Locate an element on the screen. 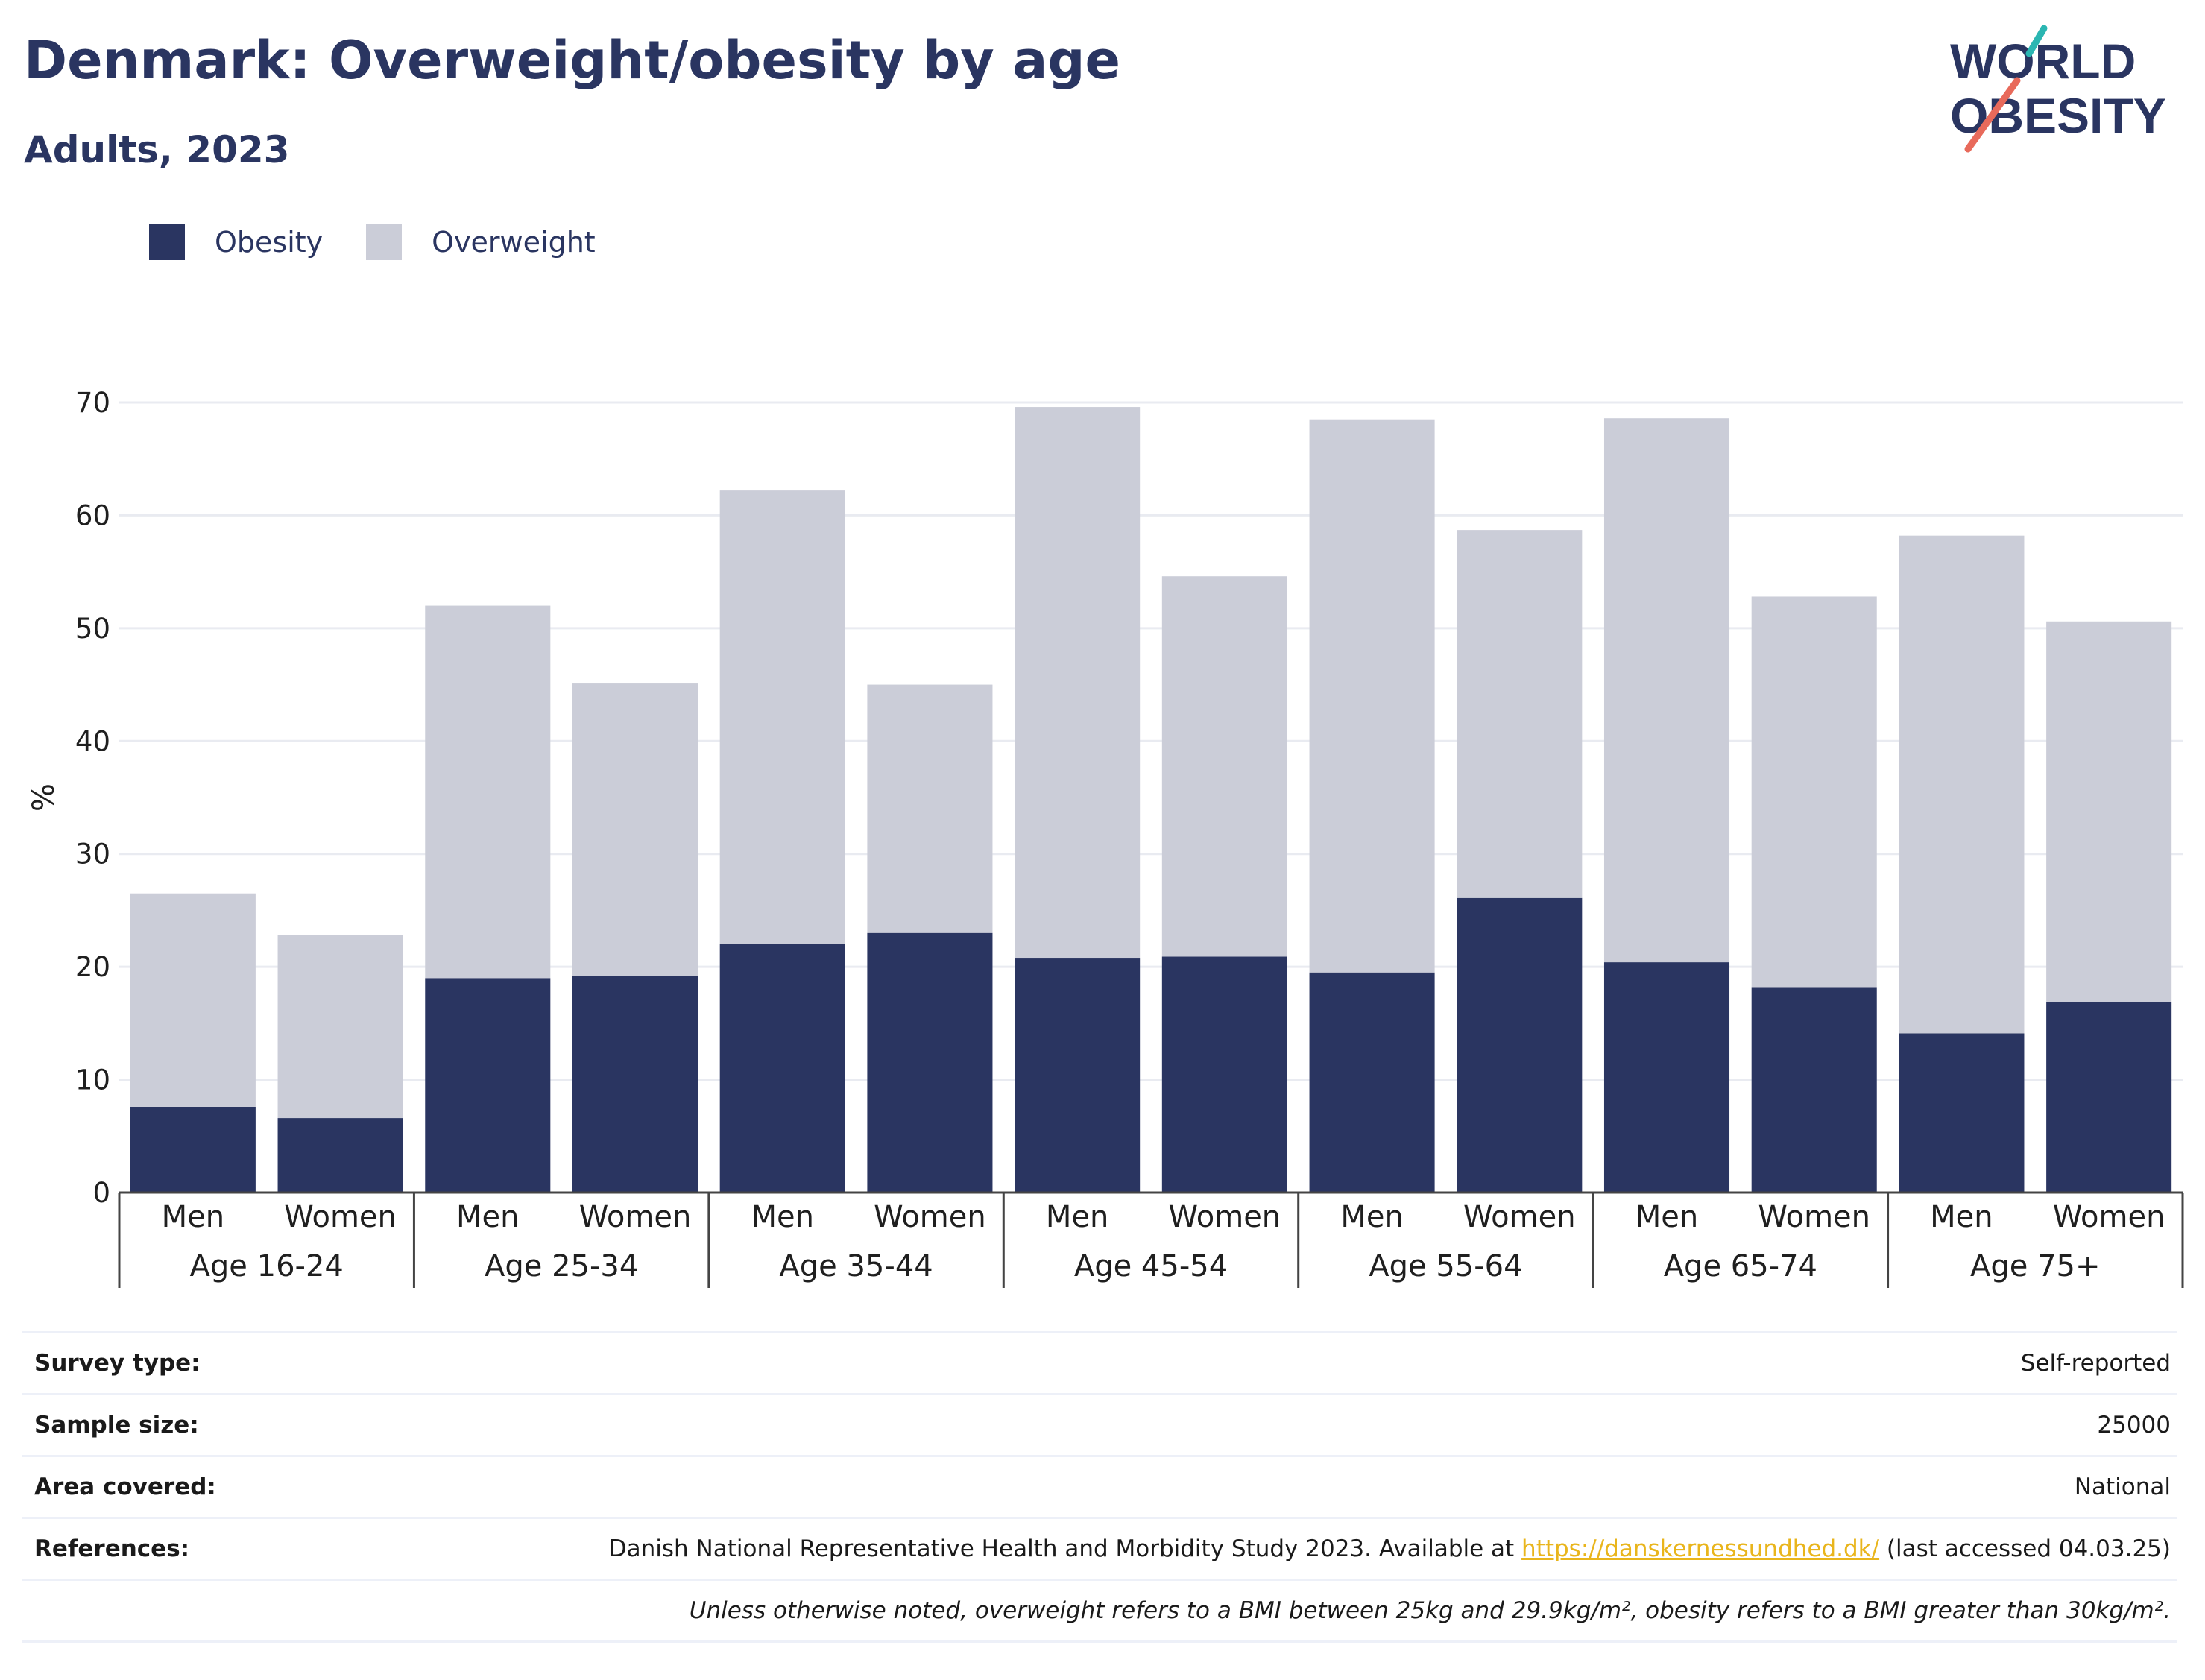  legend-swatch-obesity is located at coordinates (167, 242).